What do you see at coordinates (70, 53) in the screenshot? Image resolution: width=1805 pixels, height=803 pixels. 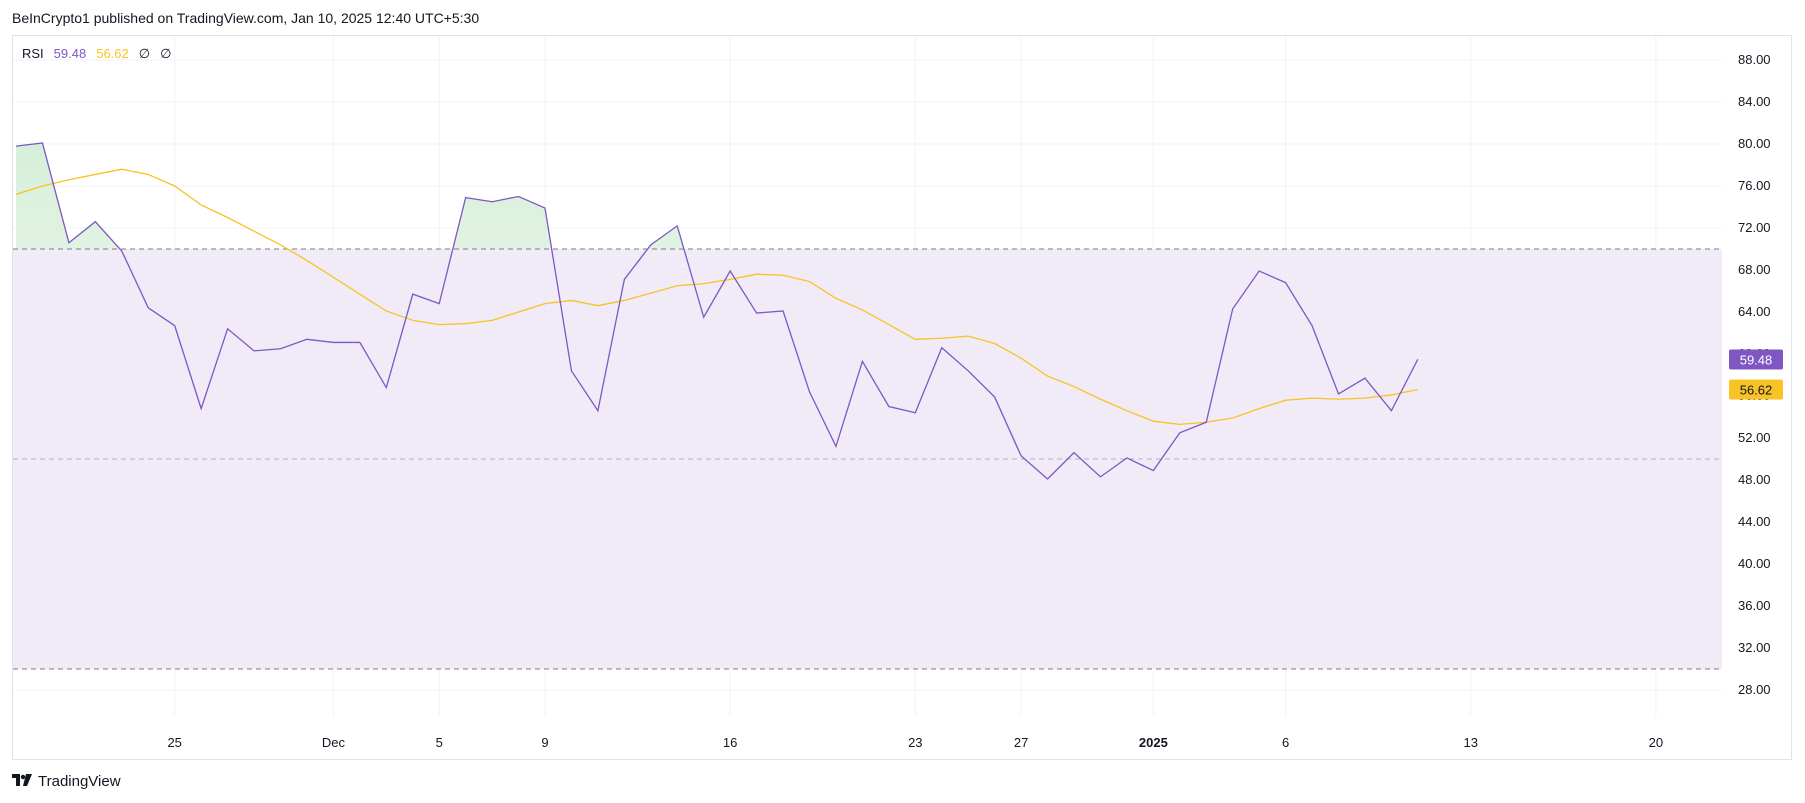 I see `legend-rsi-value: 59.48` at bounding box center [70, 53].